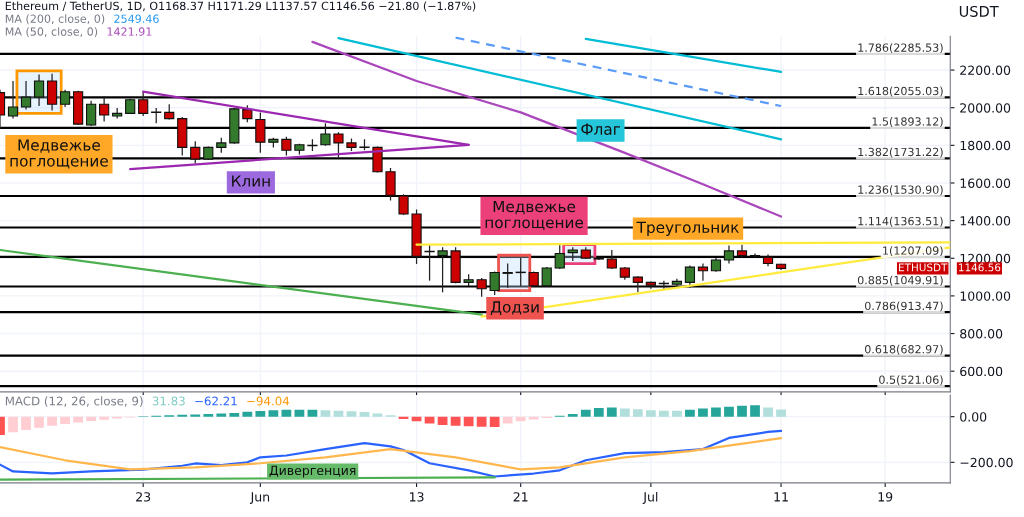 The height and width of the screenshot is (517, 1024). What do you see at coordinates (904, 306) in the screenshot?
I see `ref-line-label: 0.786(913.47)` at bounding box center [904, 306].